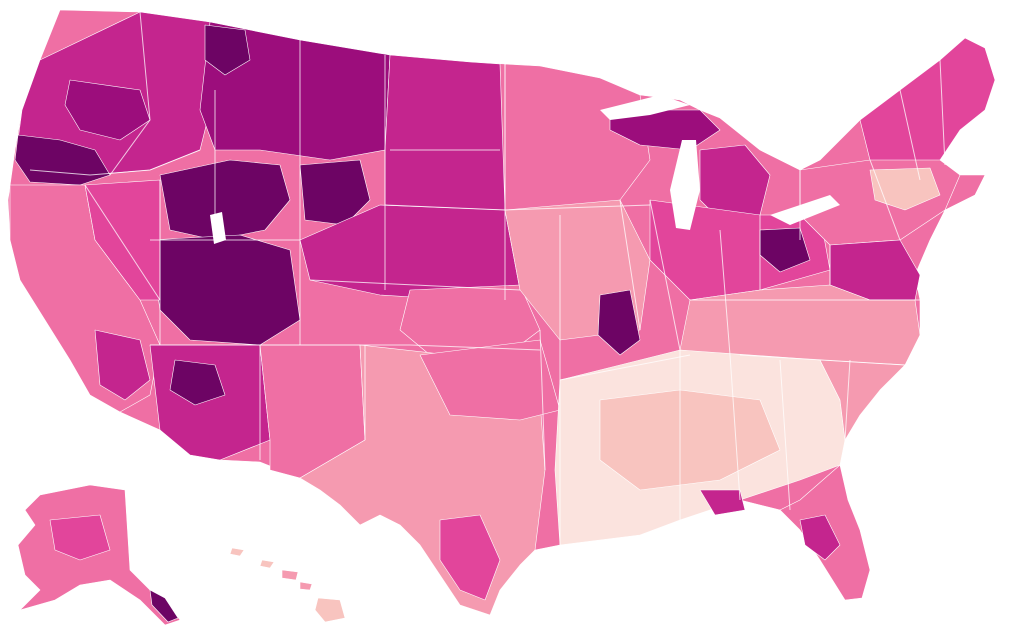 The width and height of the screenshot is (1024, 640). I want to click on region-oregon-coast-dark, so click(62, 160).